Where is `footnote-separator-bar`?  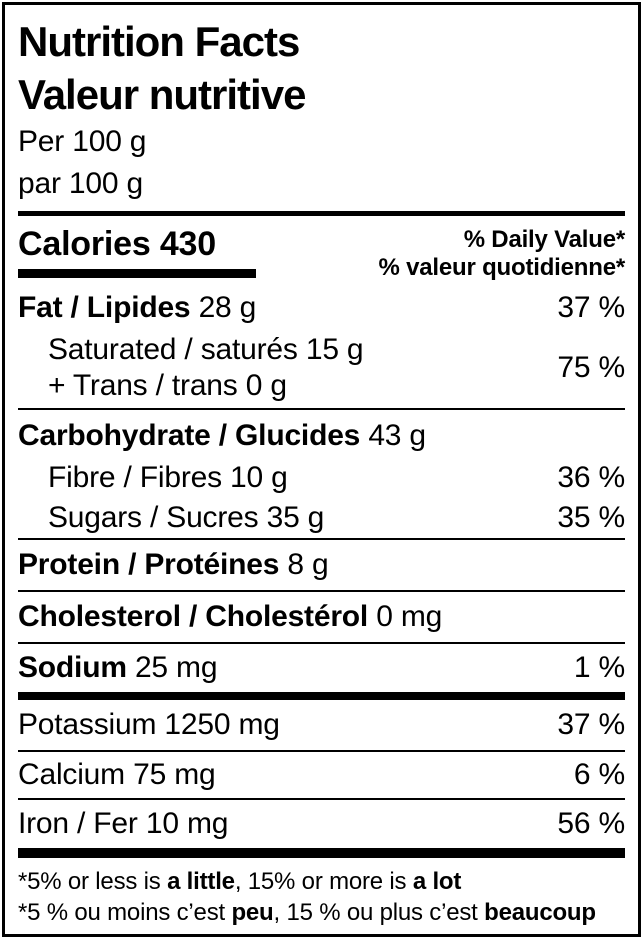 footnote-separator-bar is located at coordinates (321, 853).